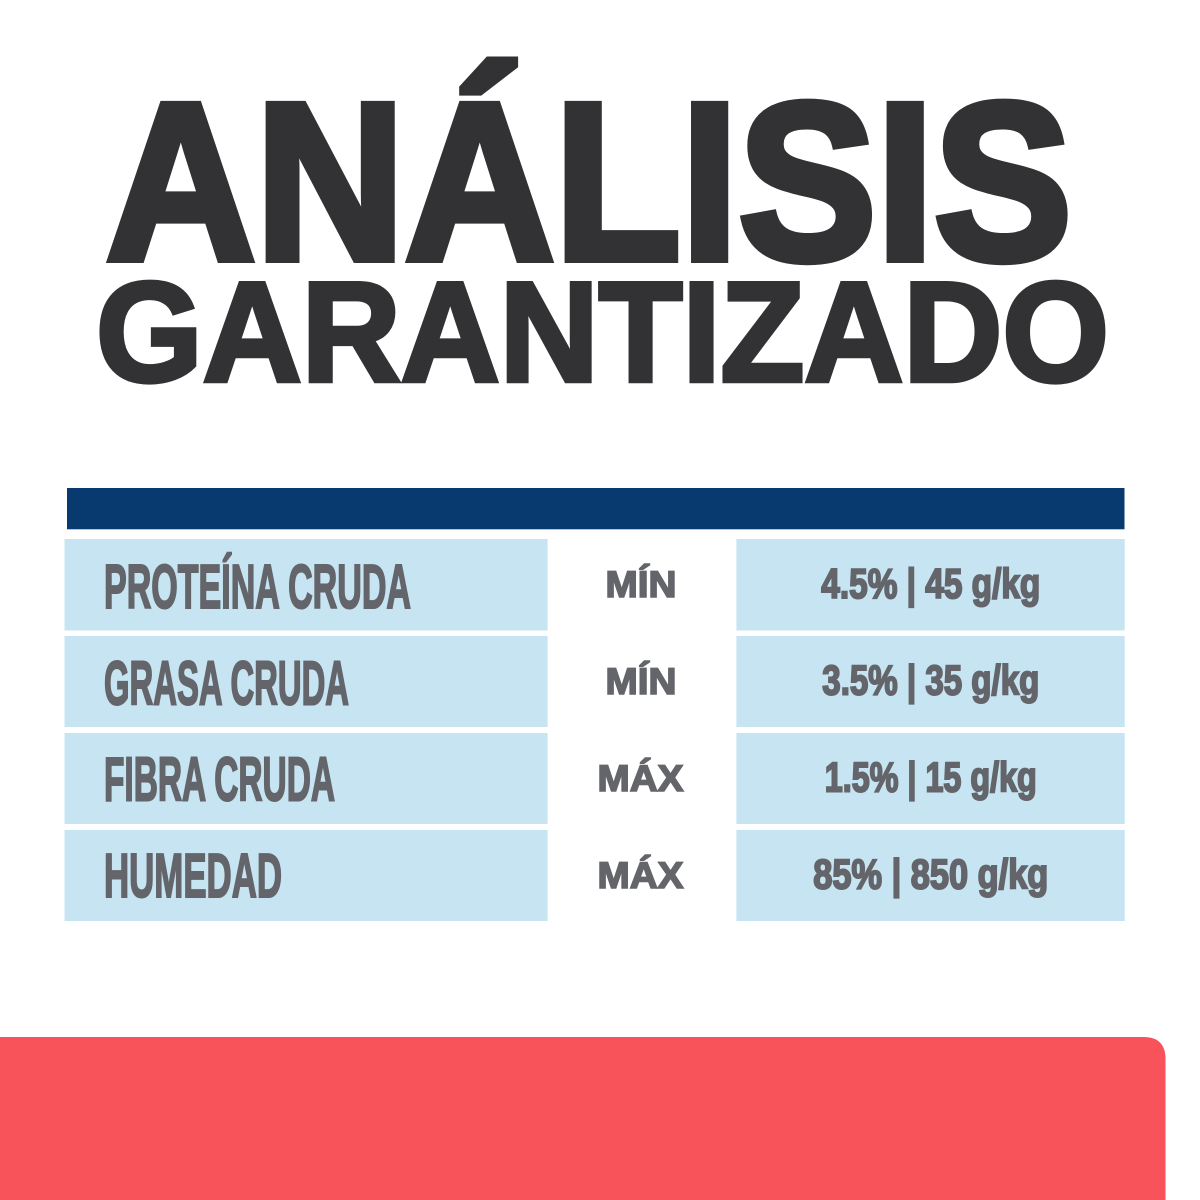 This screenshot has width=1200, height=1200. What do you see at coordinates (602, 332) in the screenshot?
I see `svg-text: GARANTIZADO` at bounding box center [602, 332].